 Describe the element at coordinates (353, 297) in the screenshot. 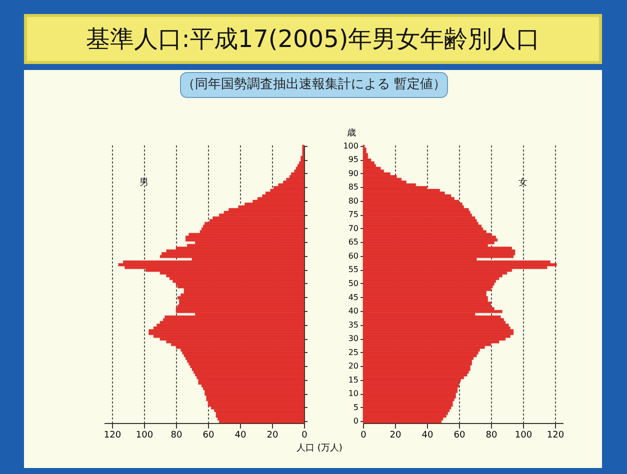

I see `y-tick-label: 45` at that location.